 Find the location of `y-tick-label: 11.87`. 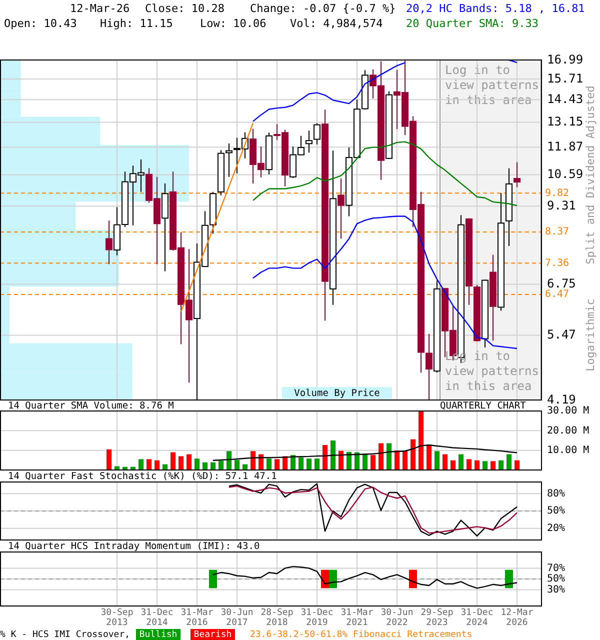

y-tick-label: 11.87 is located at coordinates (565, 146).